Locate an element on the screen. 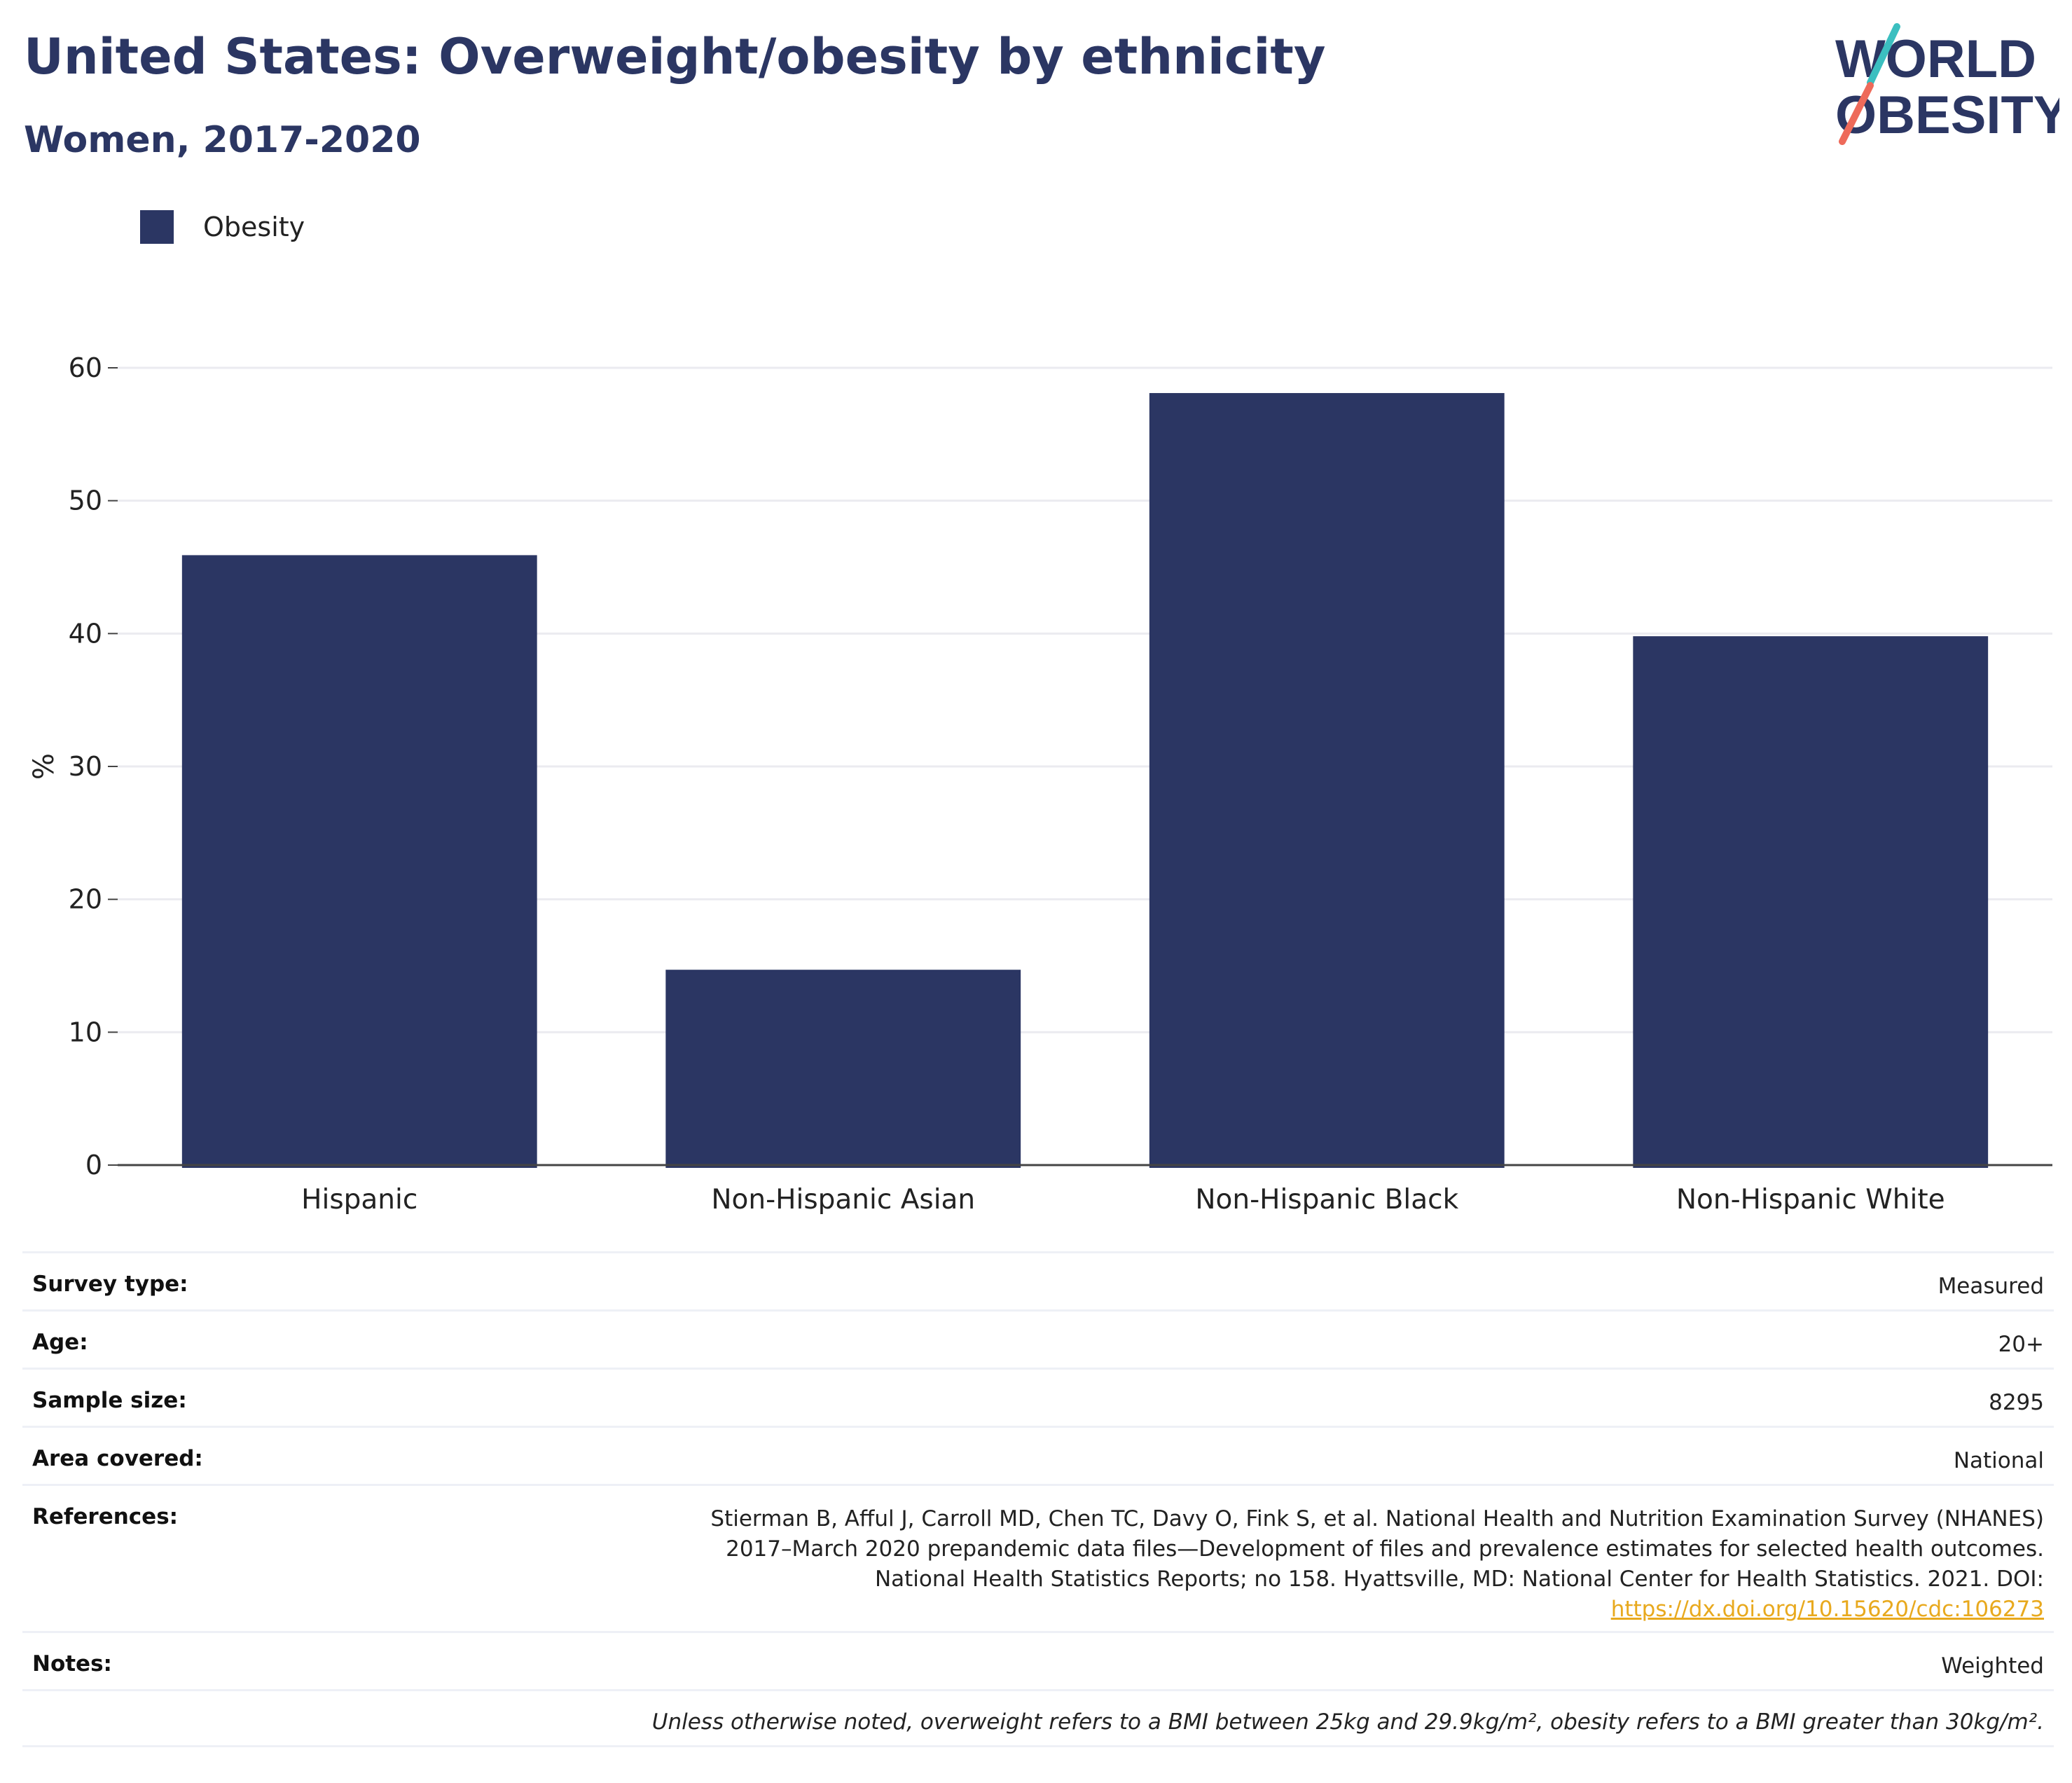 Image resolution: width=2072 pixels, height=1783 pixels. age-label: Age: is located at coordinates (60, 1342).